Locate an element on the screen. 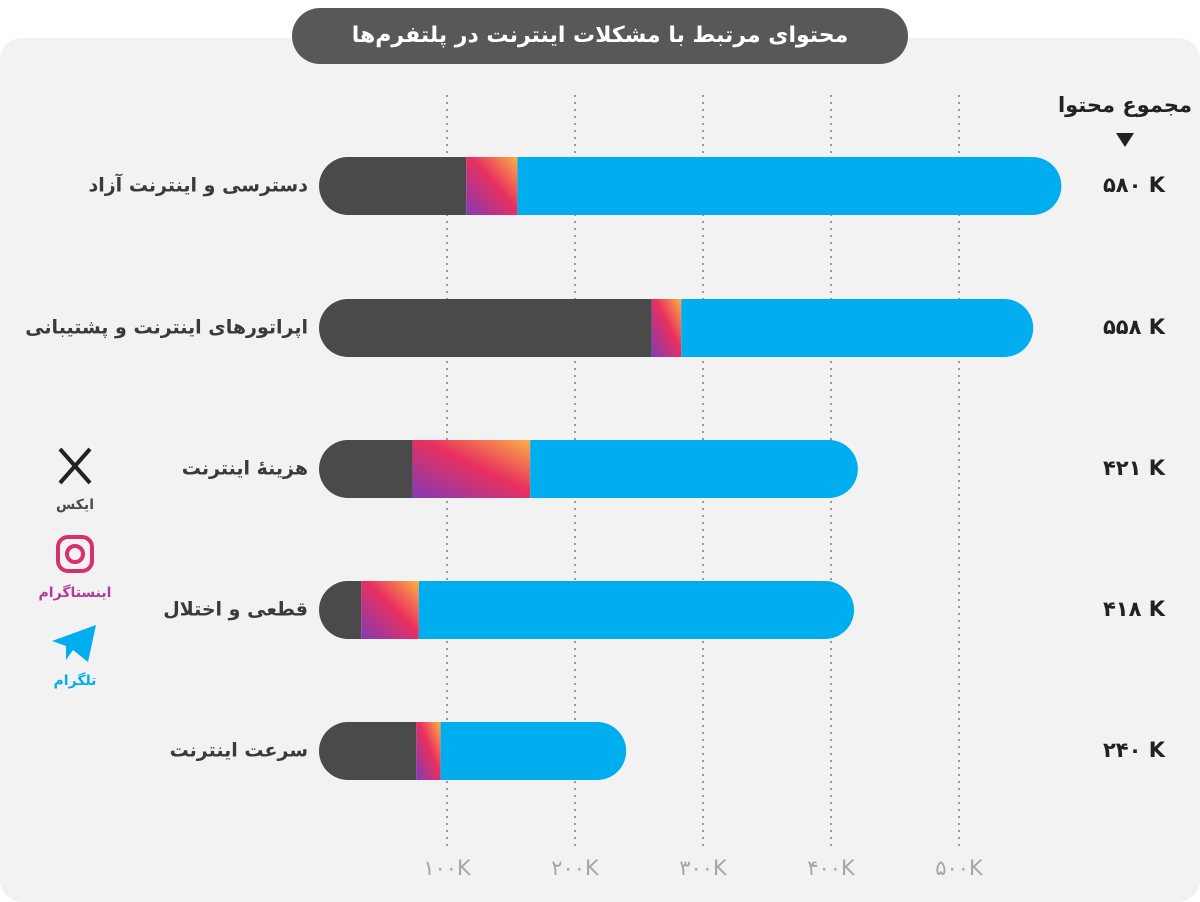 The height and width of the screenshot is (902, 1200). total-label: ۴۱۸ K is located at coordinates (1134, 609).